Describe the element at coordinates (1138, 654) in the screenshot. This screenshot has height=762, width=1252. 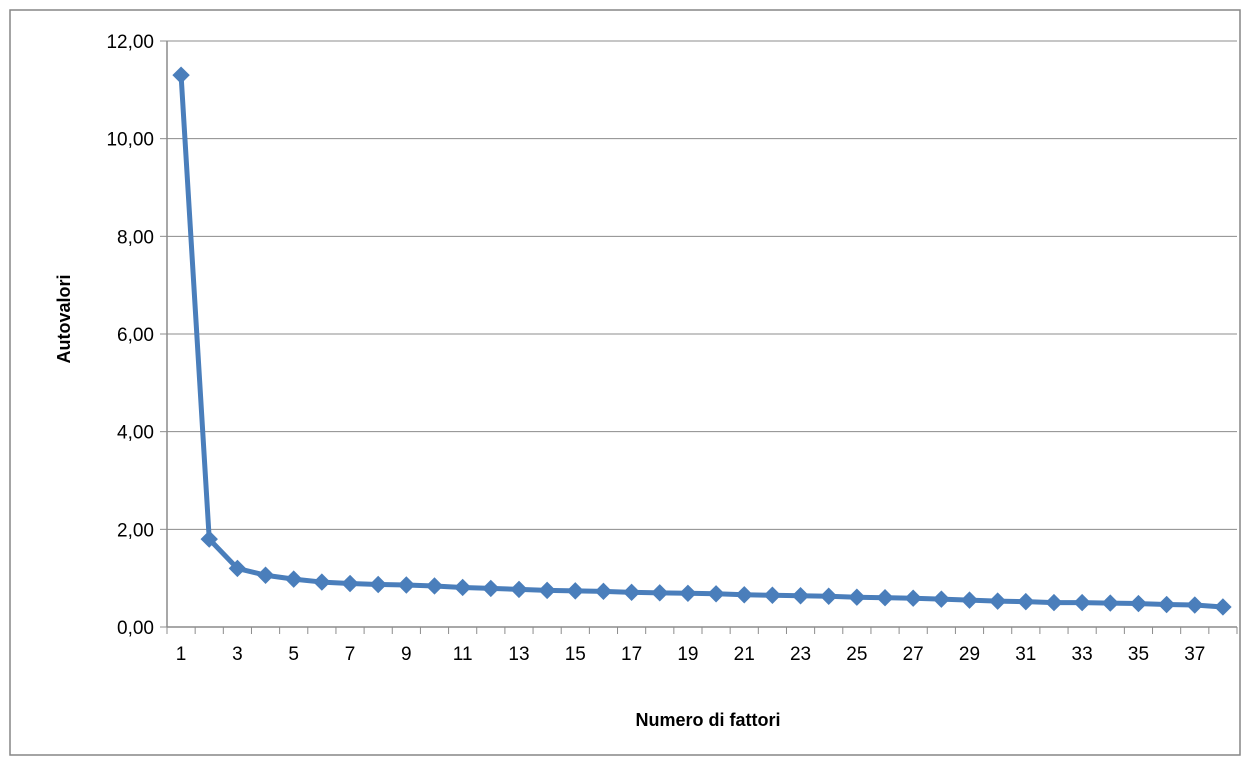
I see `x-tick-label: 35` at that location.